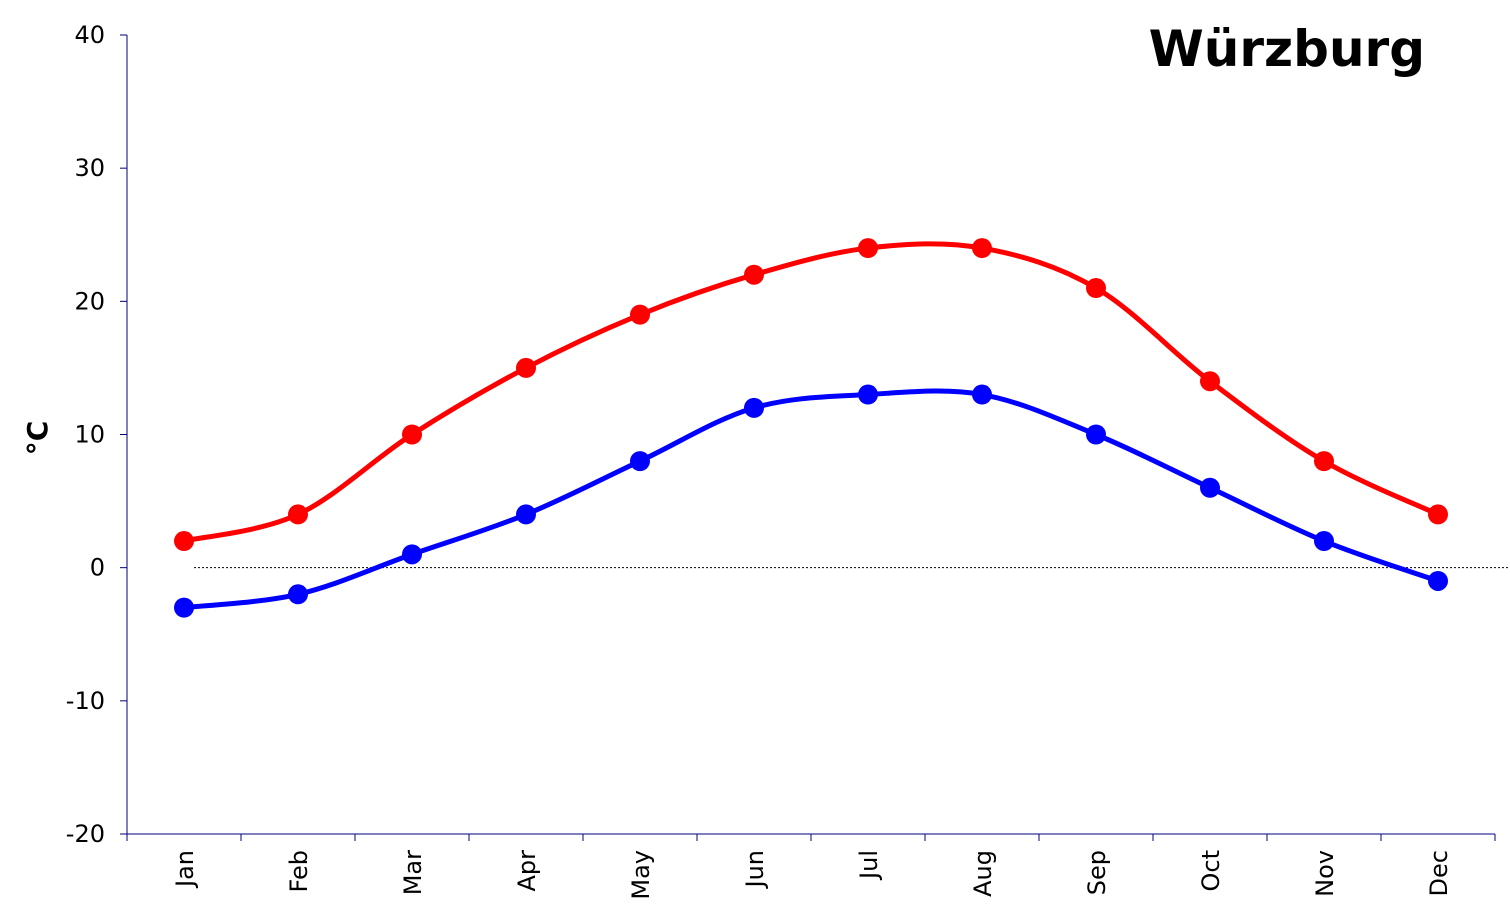 The image size is (1510, 921). What do you see at coordinates (869, 865) in the screenshot?
I see `x-tick-label: Jul` at bounding box center [869, 865].